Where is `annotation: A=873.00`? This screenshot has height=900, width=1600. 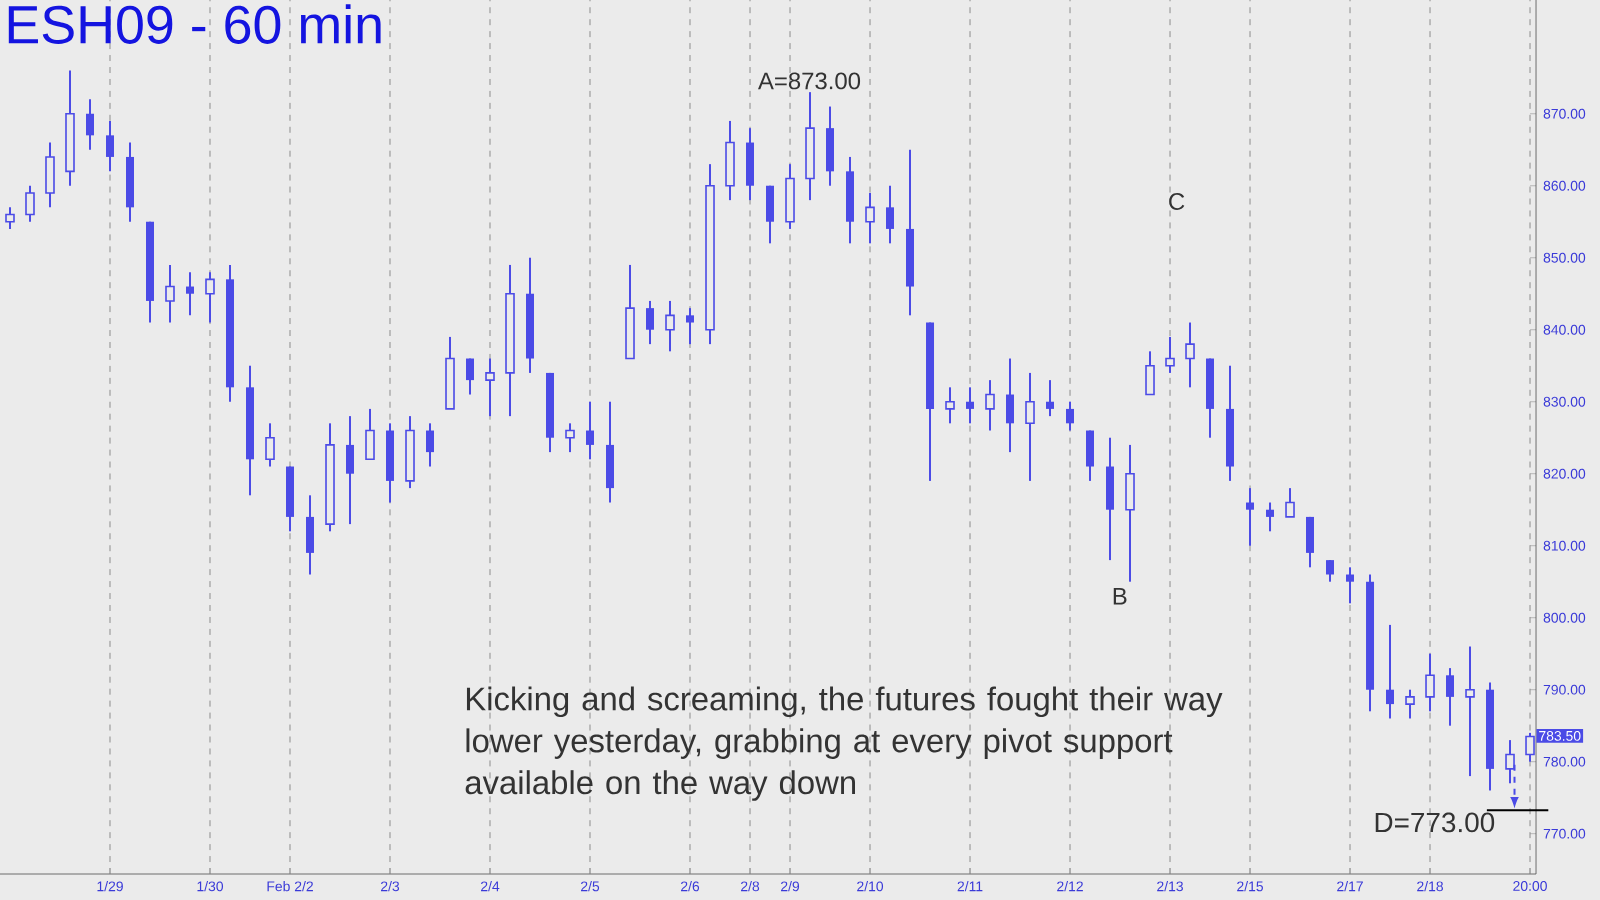 annotation: A=873.00 is located at coordinates (809, 81).